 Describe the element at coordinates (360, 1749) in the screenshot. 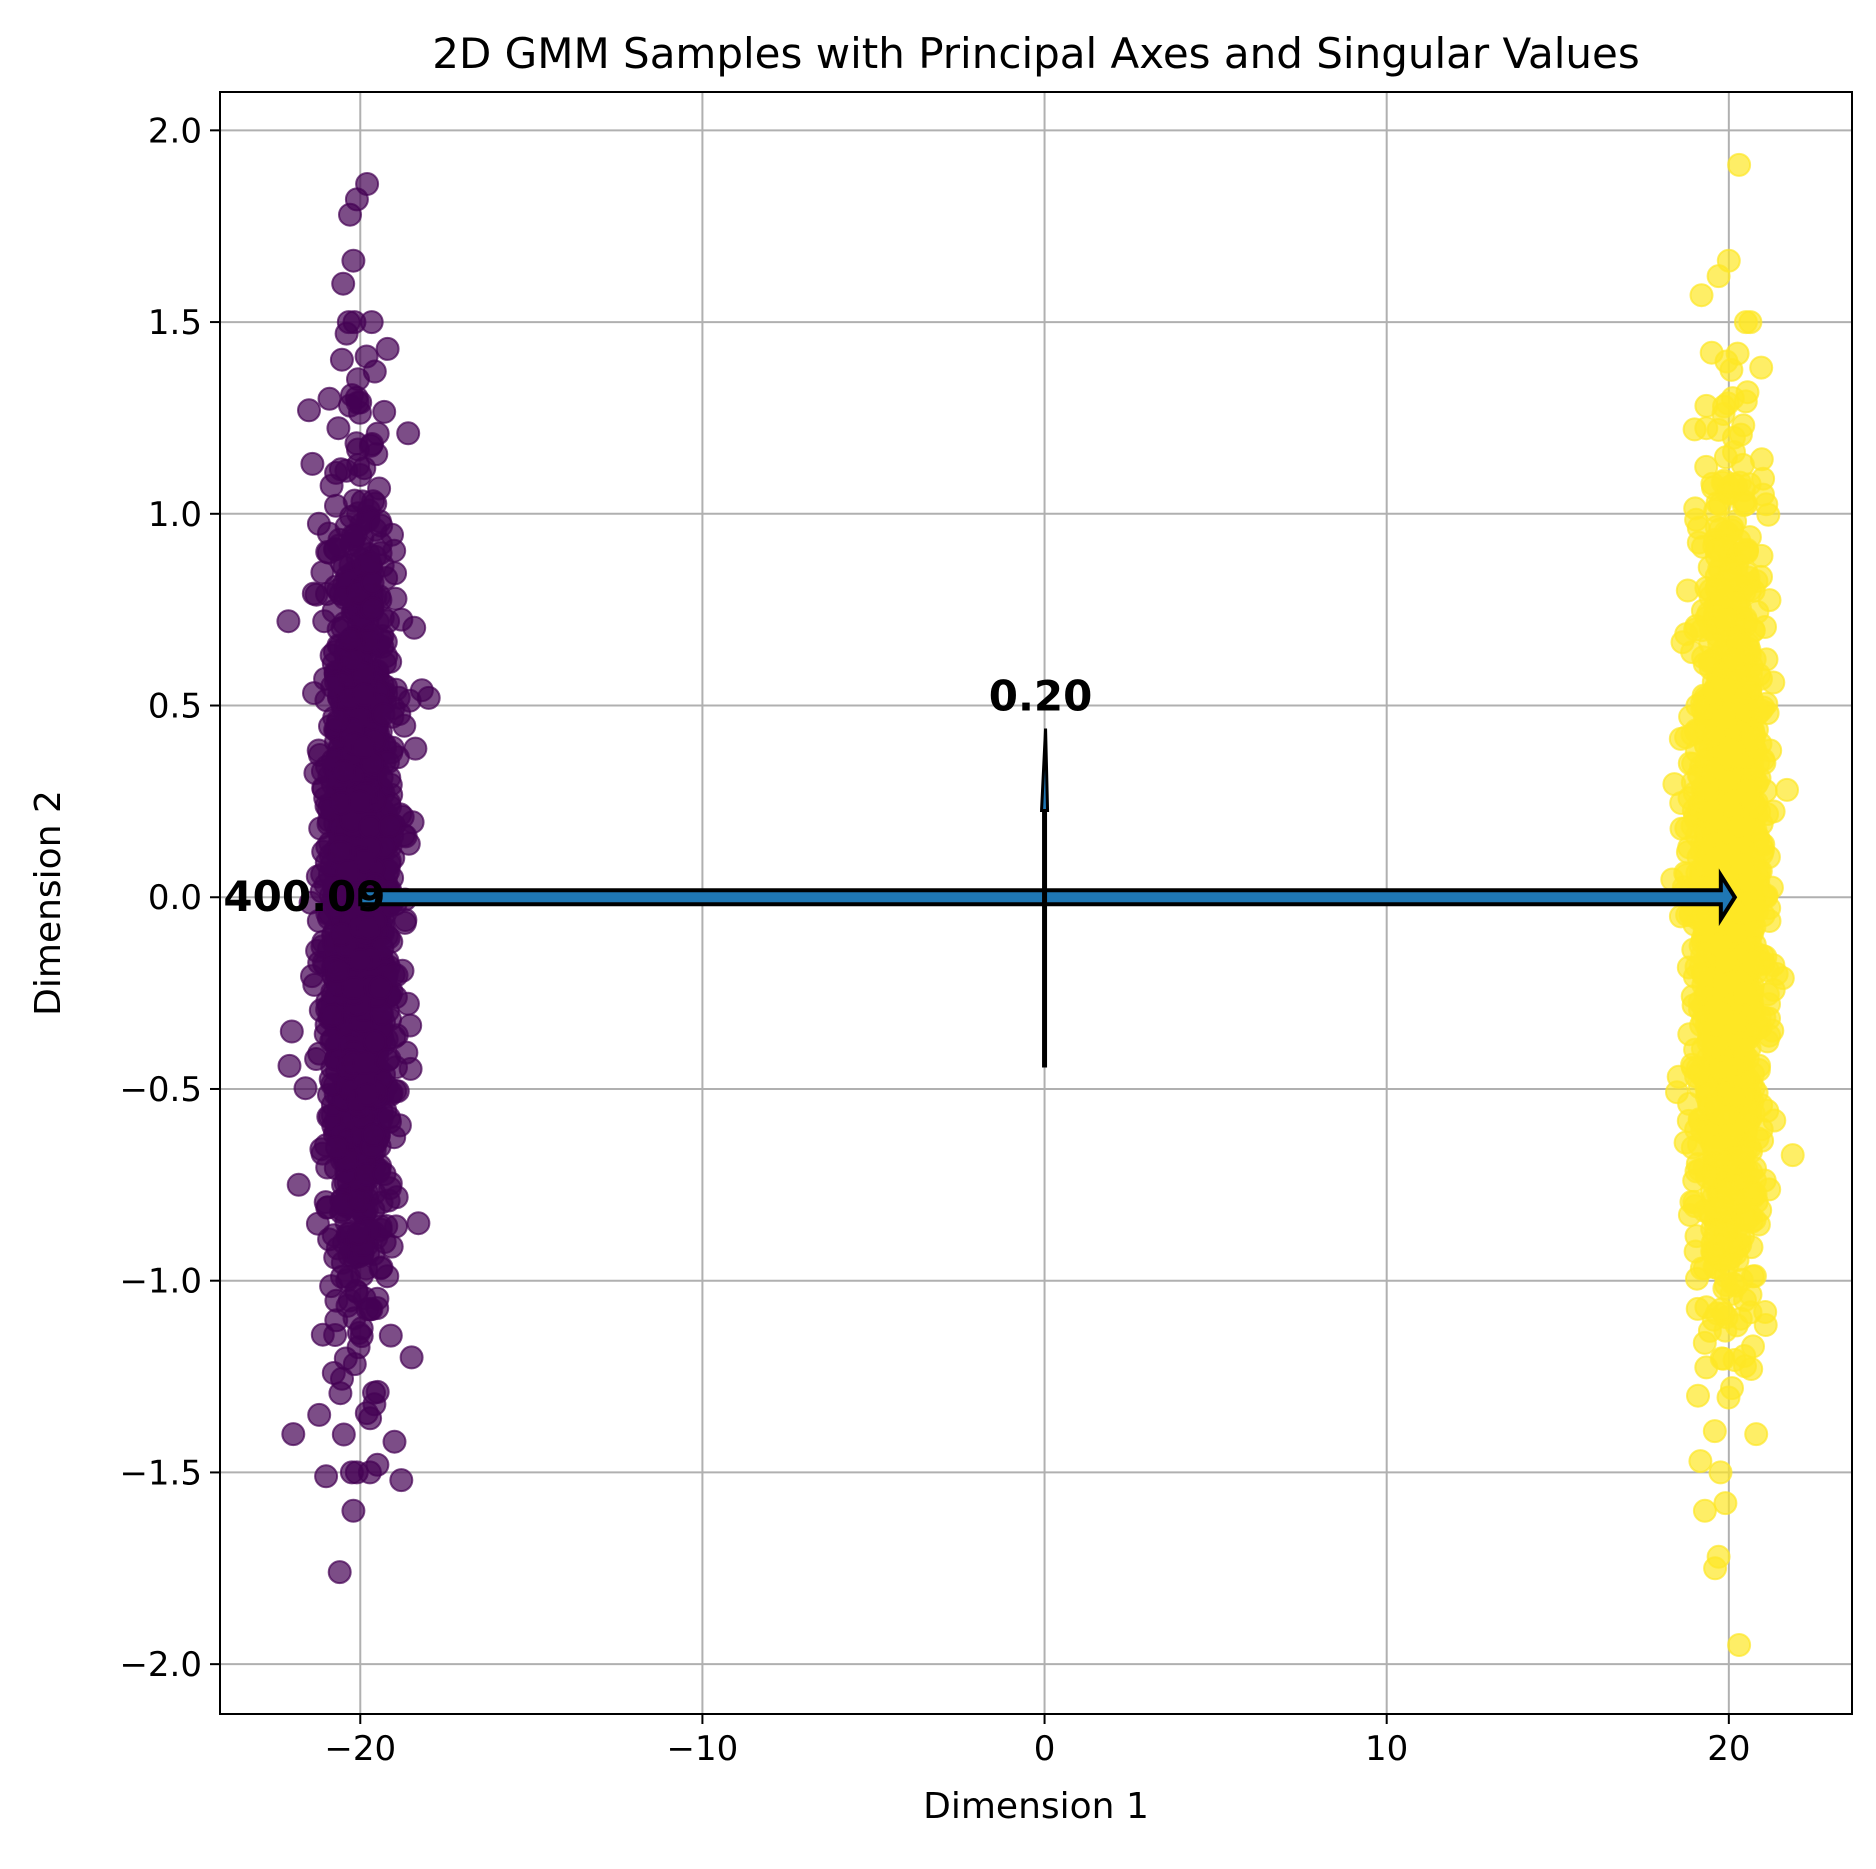

I see `x-tick-label: −20` at that location.